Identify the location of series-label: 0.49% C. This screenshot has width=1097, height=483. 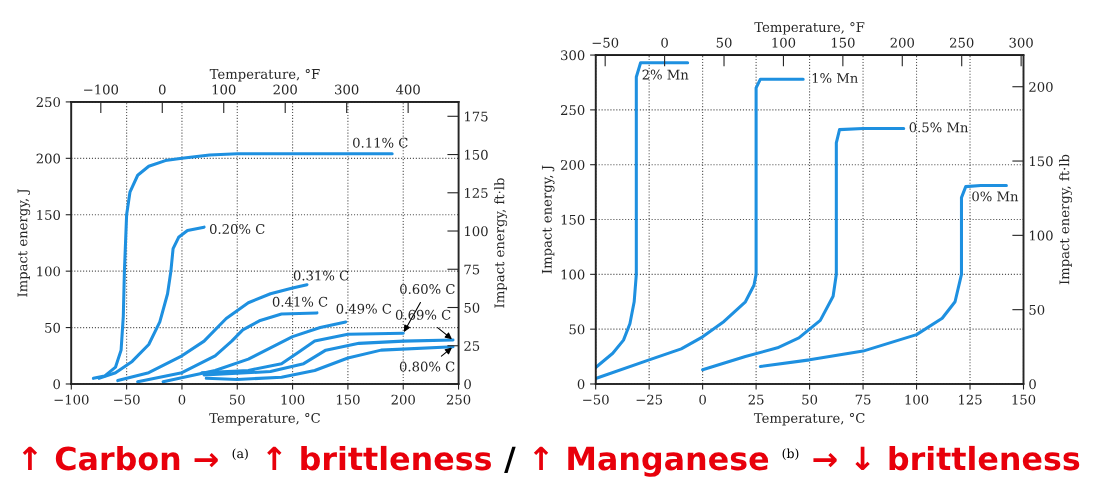
(364, 308).